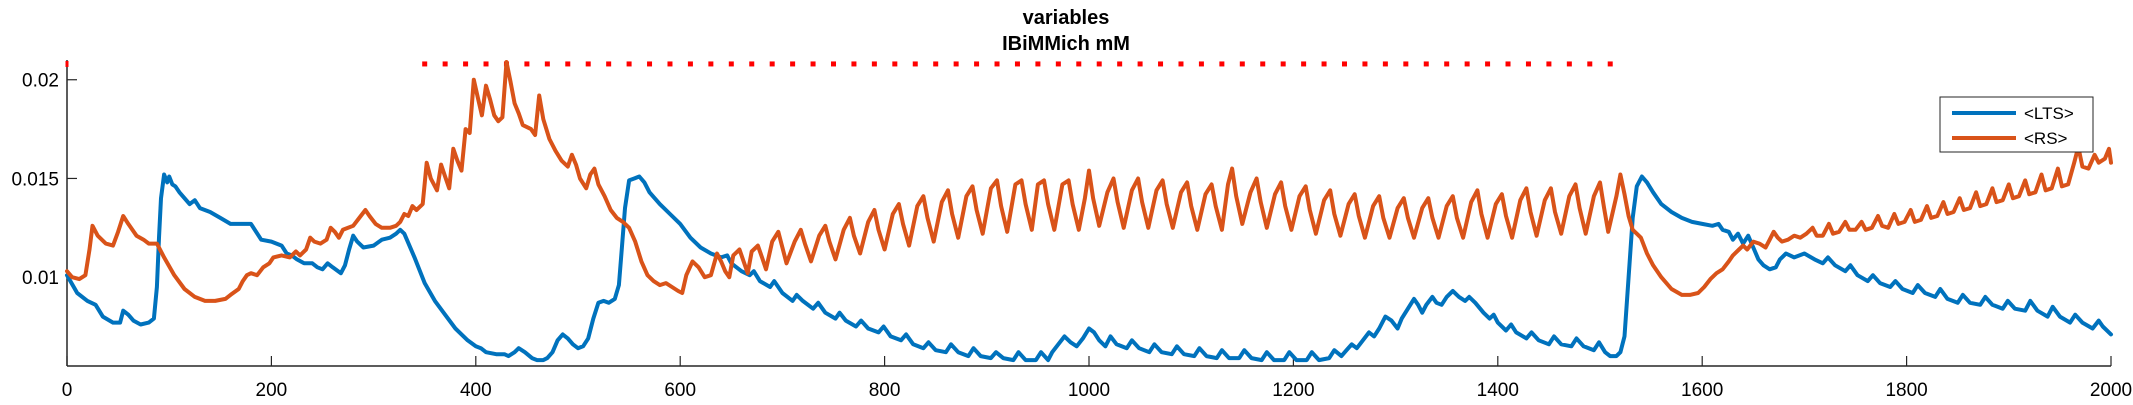 This screenshot has width=2133, height=405. Describe the element at coordinates (40, 81) in the screenshot. I see `y-tick-label: 0.02` at that location.